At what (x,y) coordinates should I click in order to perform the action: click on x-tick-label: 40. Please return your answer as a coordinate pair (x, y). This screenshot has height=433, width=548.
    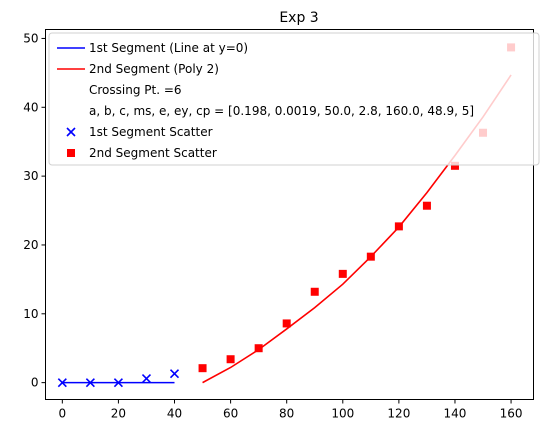
    Looking at the image, I should click on (174, 414).